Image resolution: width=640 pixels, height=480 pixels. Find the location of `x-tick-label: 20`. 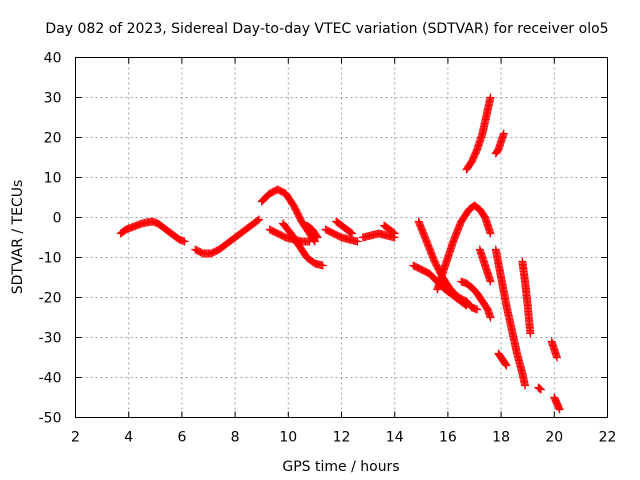

x-tick-label: 20 is located at coordinates (554, 438).